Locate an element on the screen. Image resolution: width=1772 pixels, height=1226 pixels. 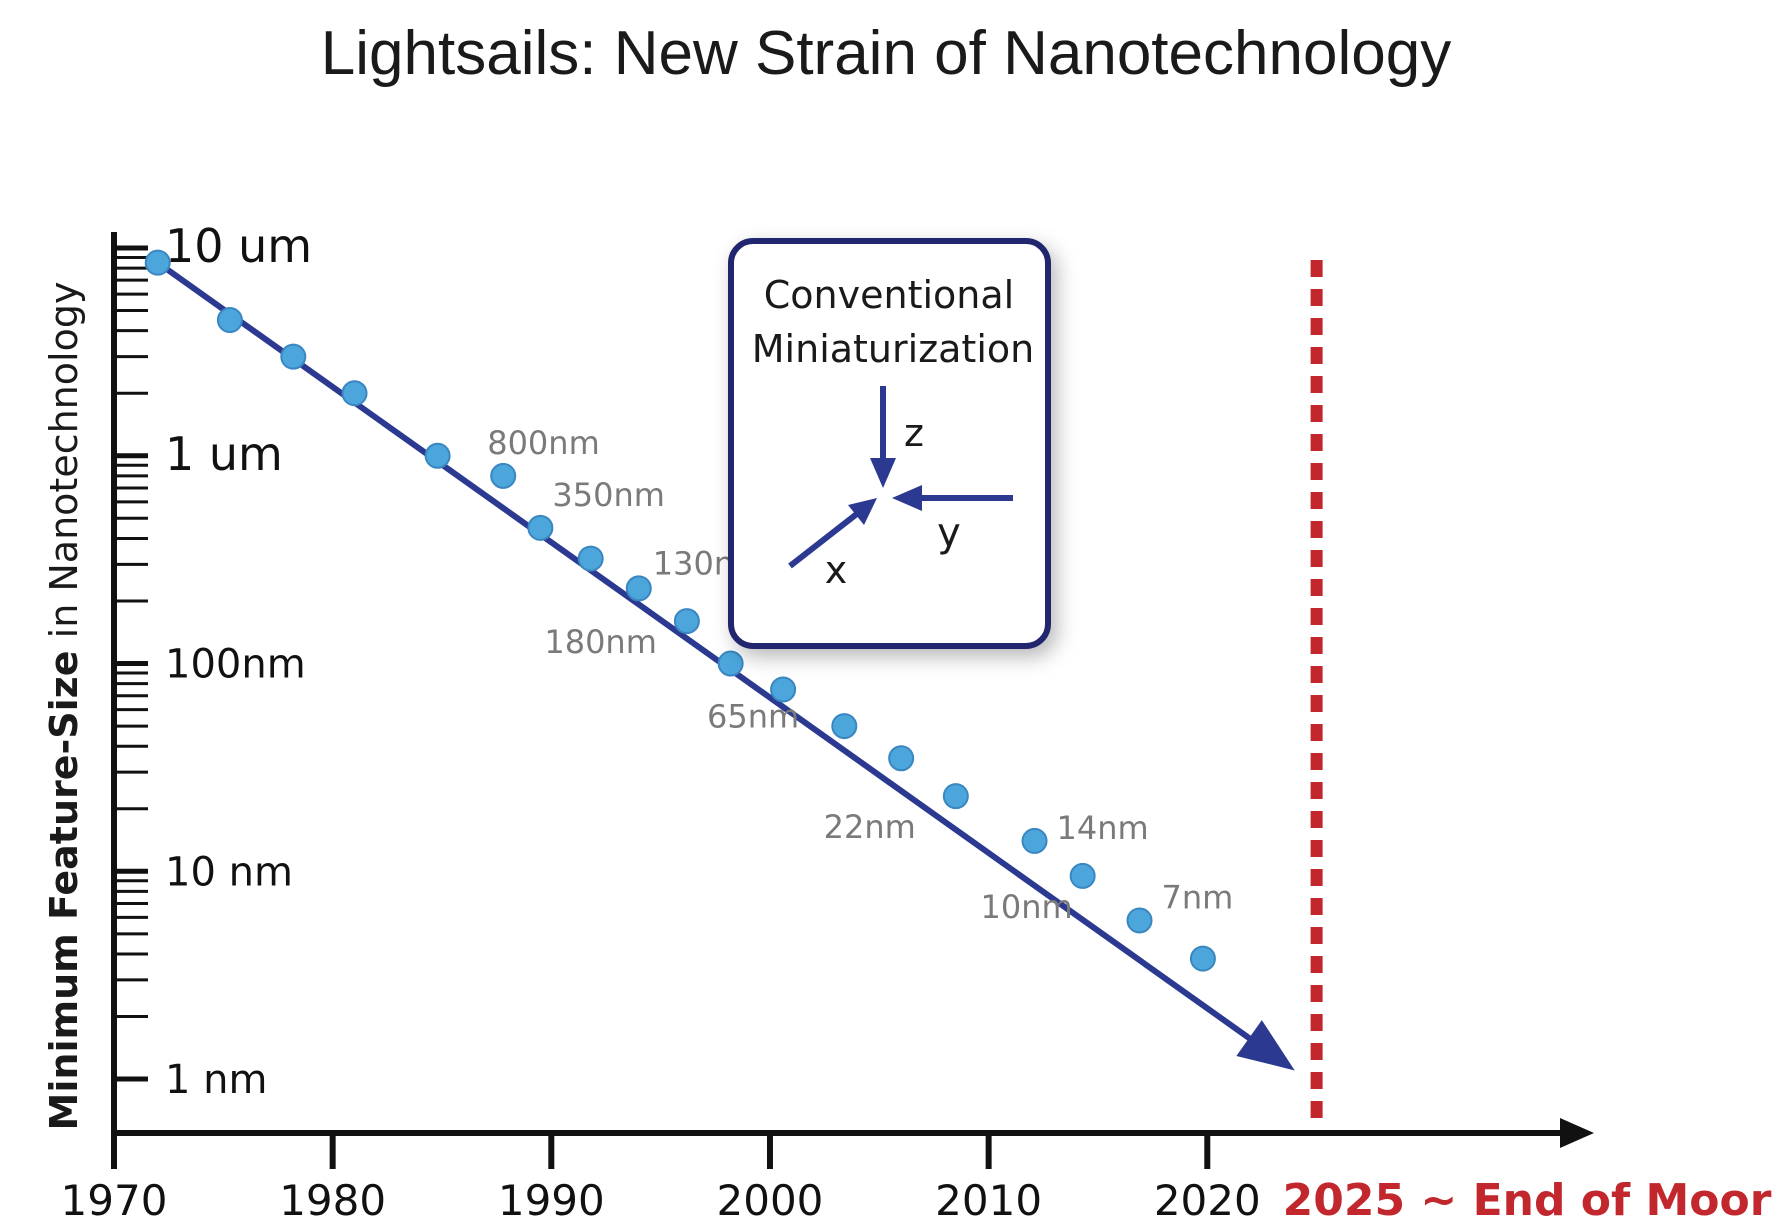
data-point-label: 65nm is located at coordinates (753, 716).